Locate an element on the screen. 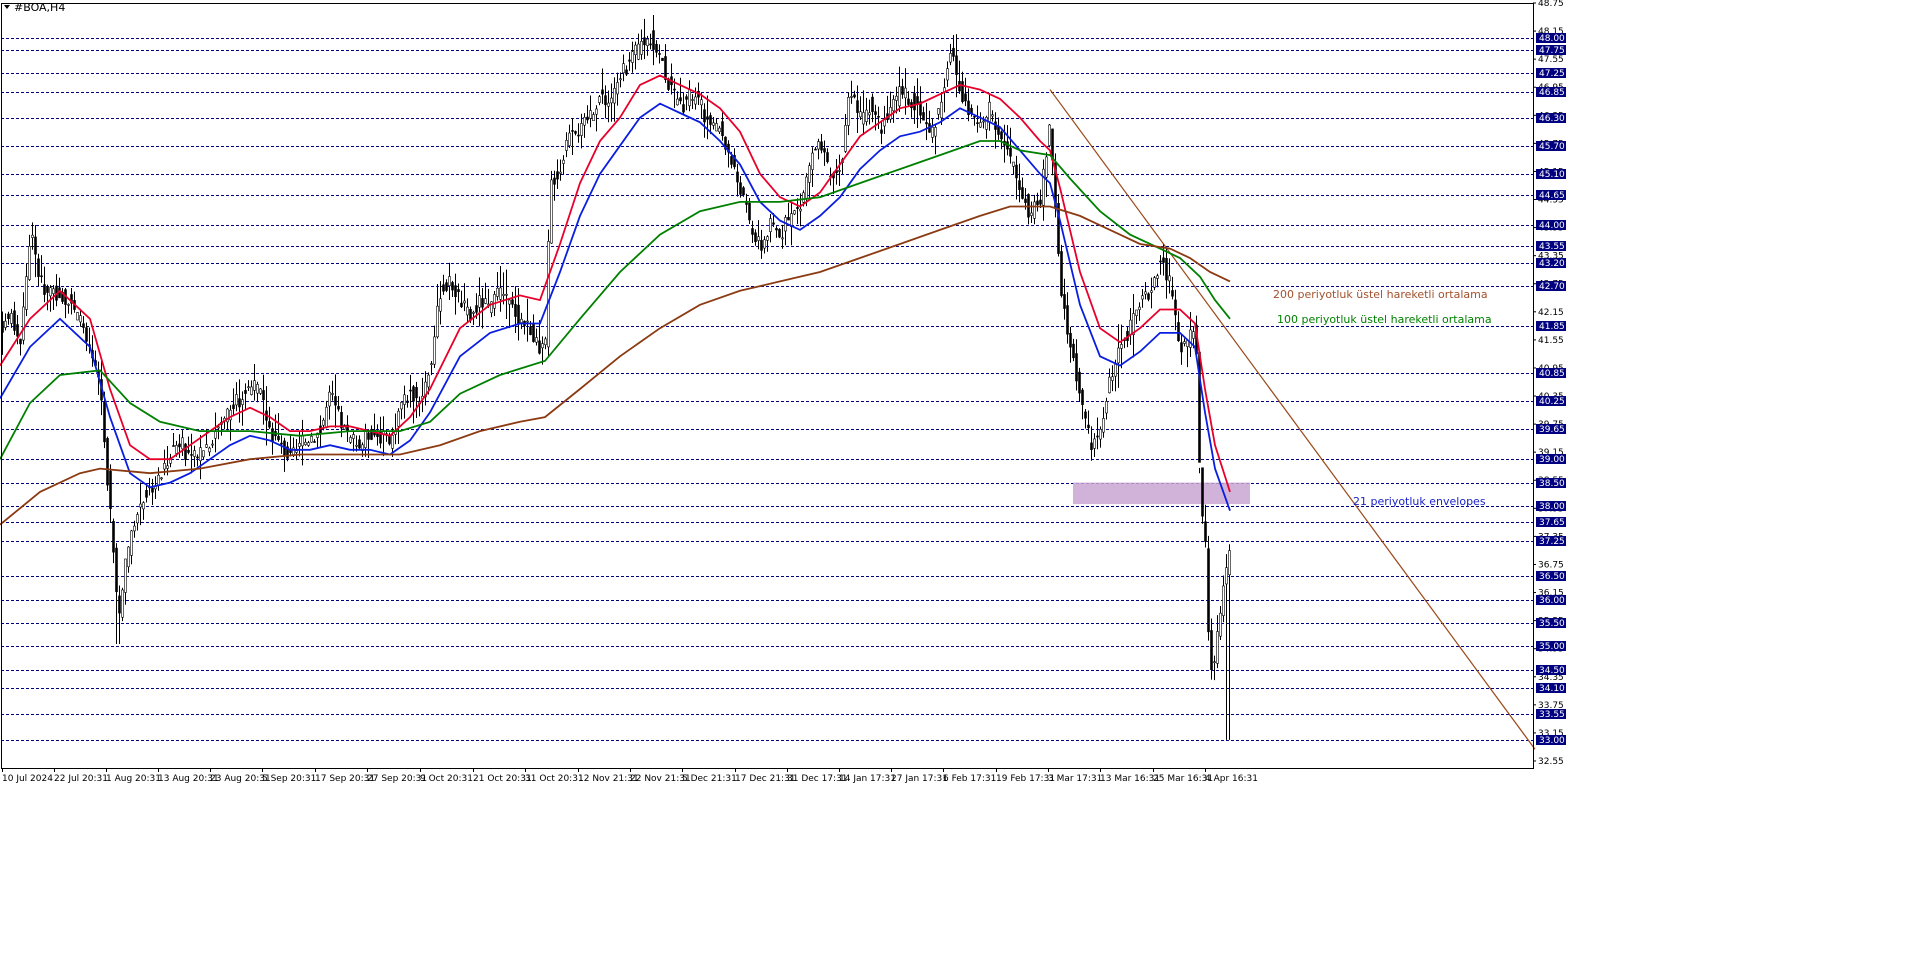 Image resolution: width=1916 pixels, height=967 pixels. chart-annotation: 100 periyotluk üstel hareketli ortalama is located at coordinates (1384, 319).